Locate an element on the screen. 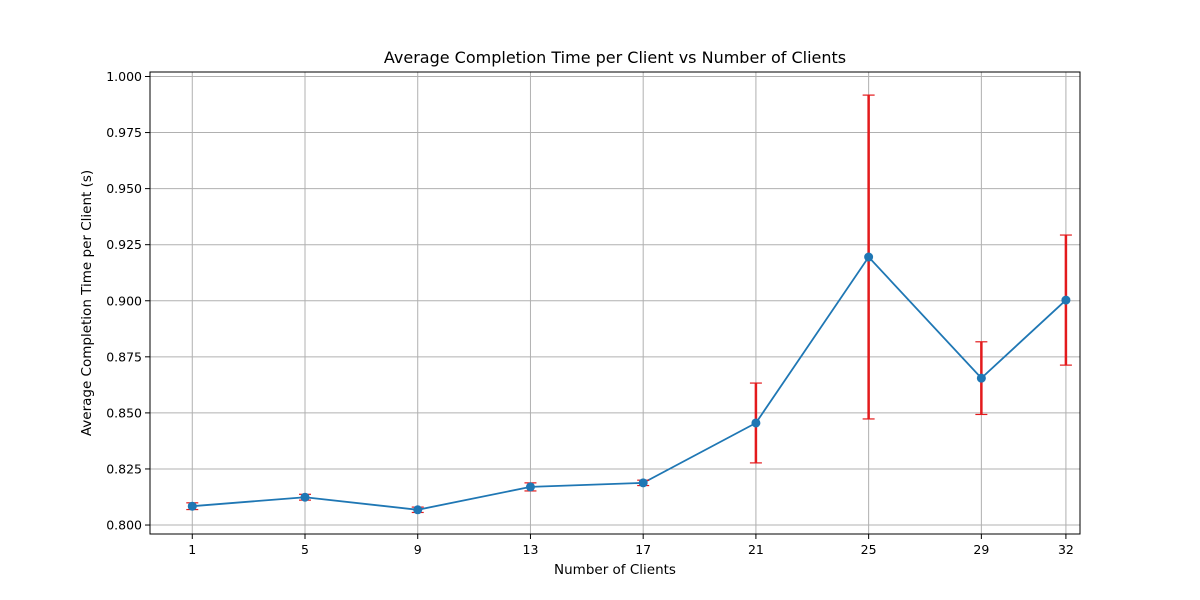  y-tick-label: 0.900 is located at coordinates (124, 300).